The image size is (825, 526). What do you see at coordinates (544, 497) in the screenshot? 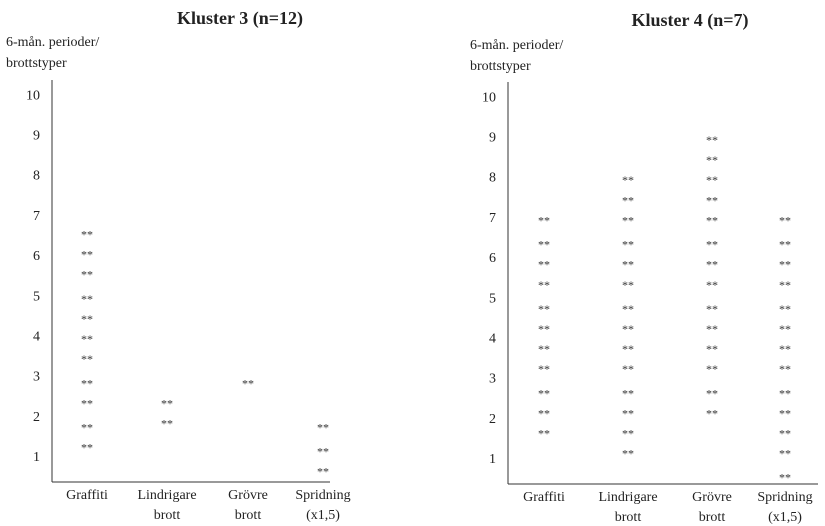
I see `x-tick-label: Graffiti` at bounding box center [544, 497].